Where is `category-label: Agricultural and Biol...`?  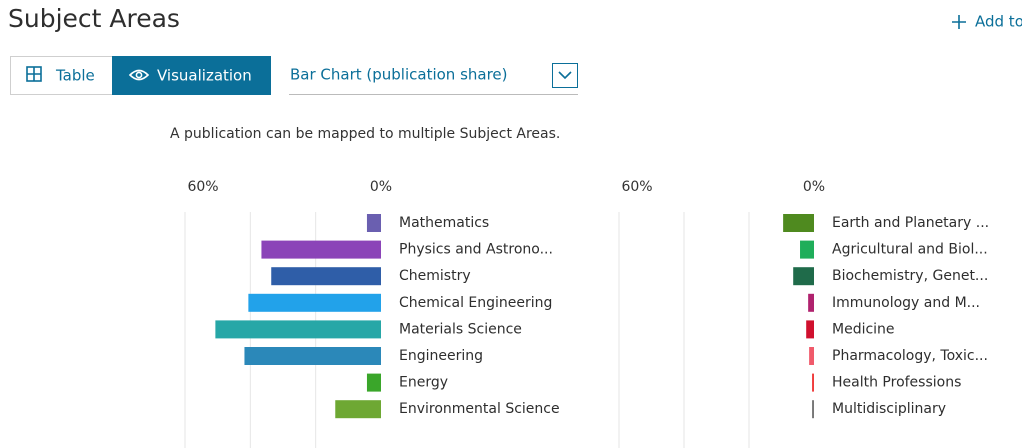
category-label: Agricultural and Biol... is located at coordinates (910, 250).